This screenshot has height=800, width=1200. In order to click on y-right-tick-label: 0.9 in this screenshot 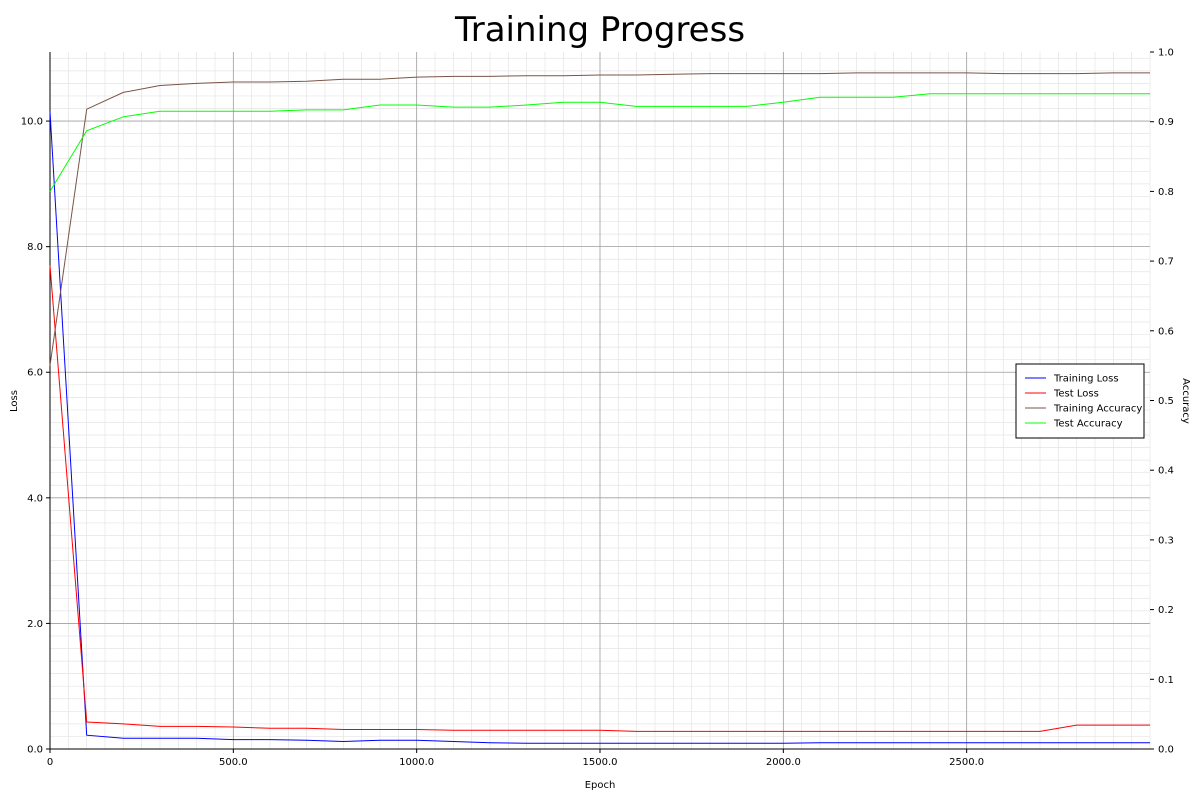, I will do `click(1166, 122)`.